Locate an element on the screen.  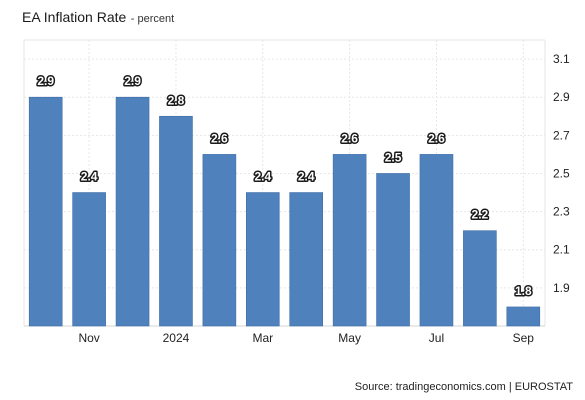
y-tick-label: 2.1 is located at coordinates (561, 250).